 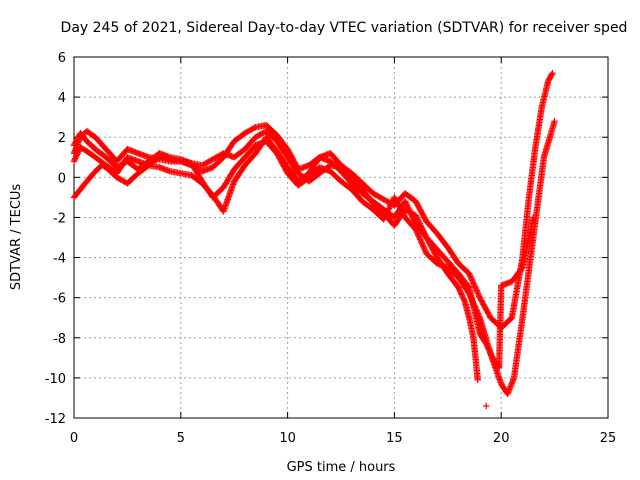 What do you see at coordinates (74, 438) in the screenshot?
I see `x-tick-label: 0` at bounding box center [74, 438].